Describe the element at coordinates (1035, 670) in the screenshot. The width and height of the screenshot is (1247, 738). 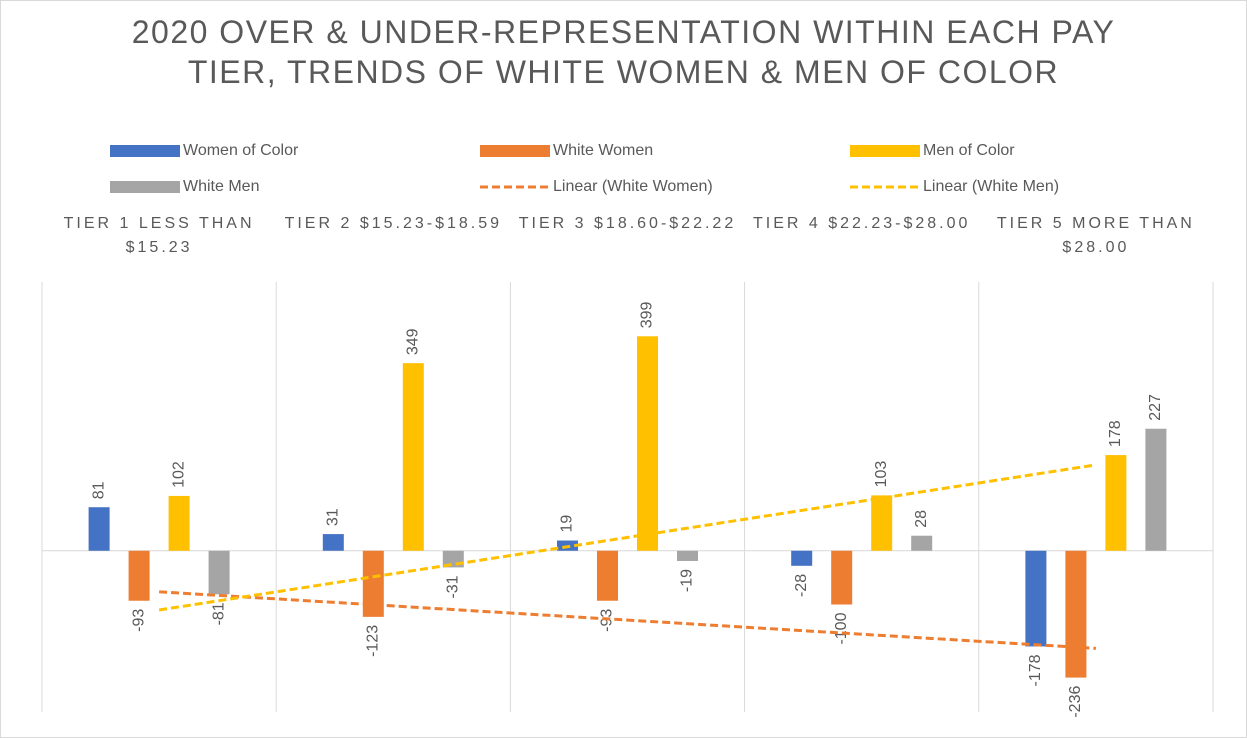
I see `data-label: -178` at that location.